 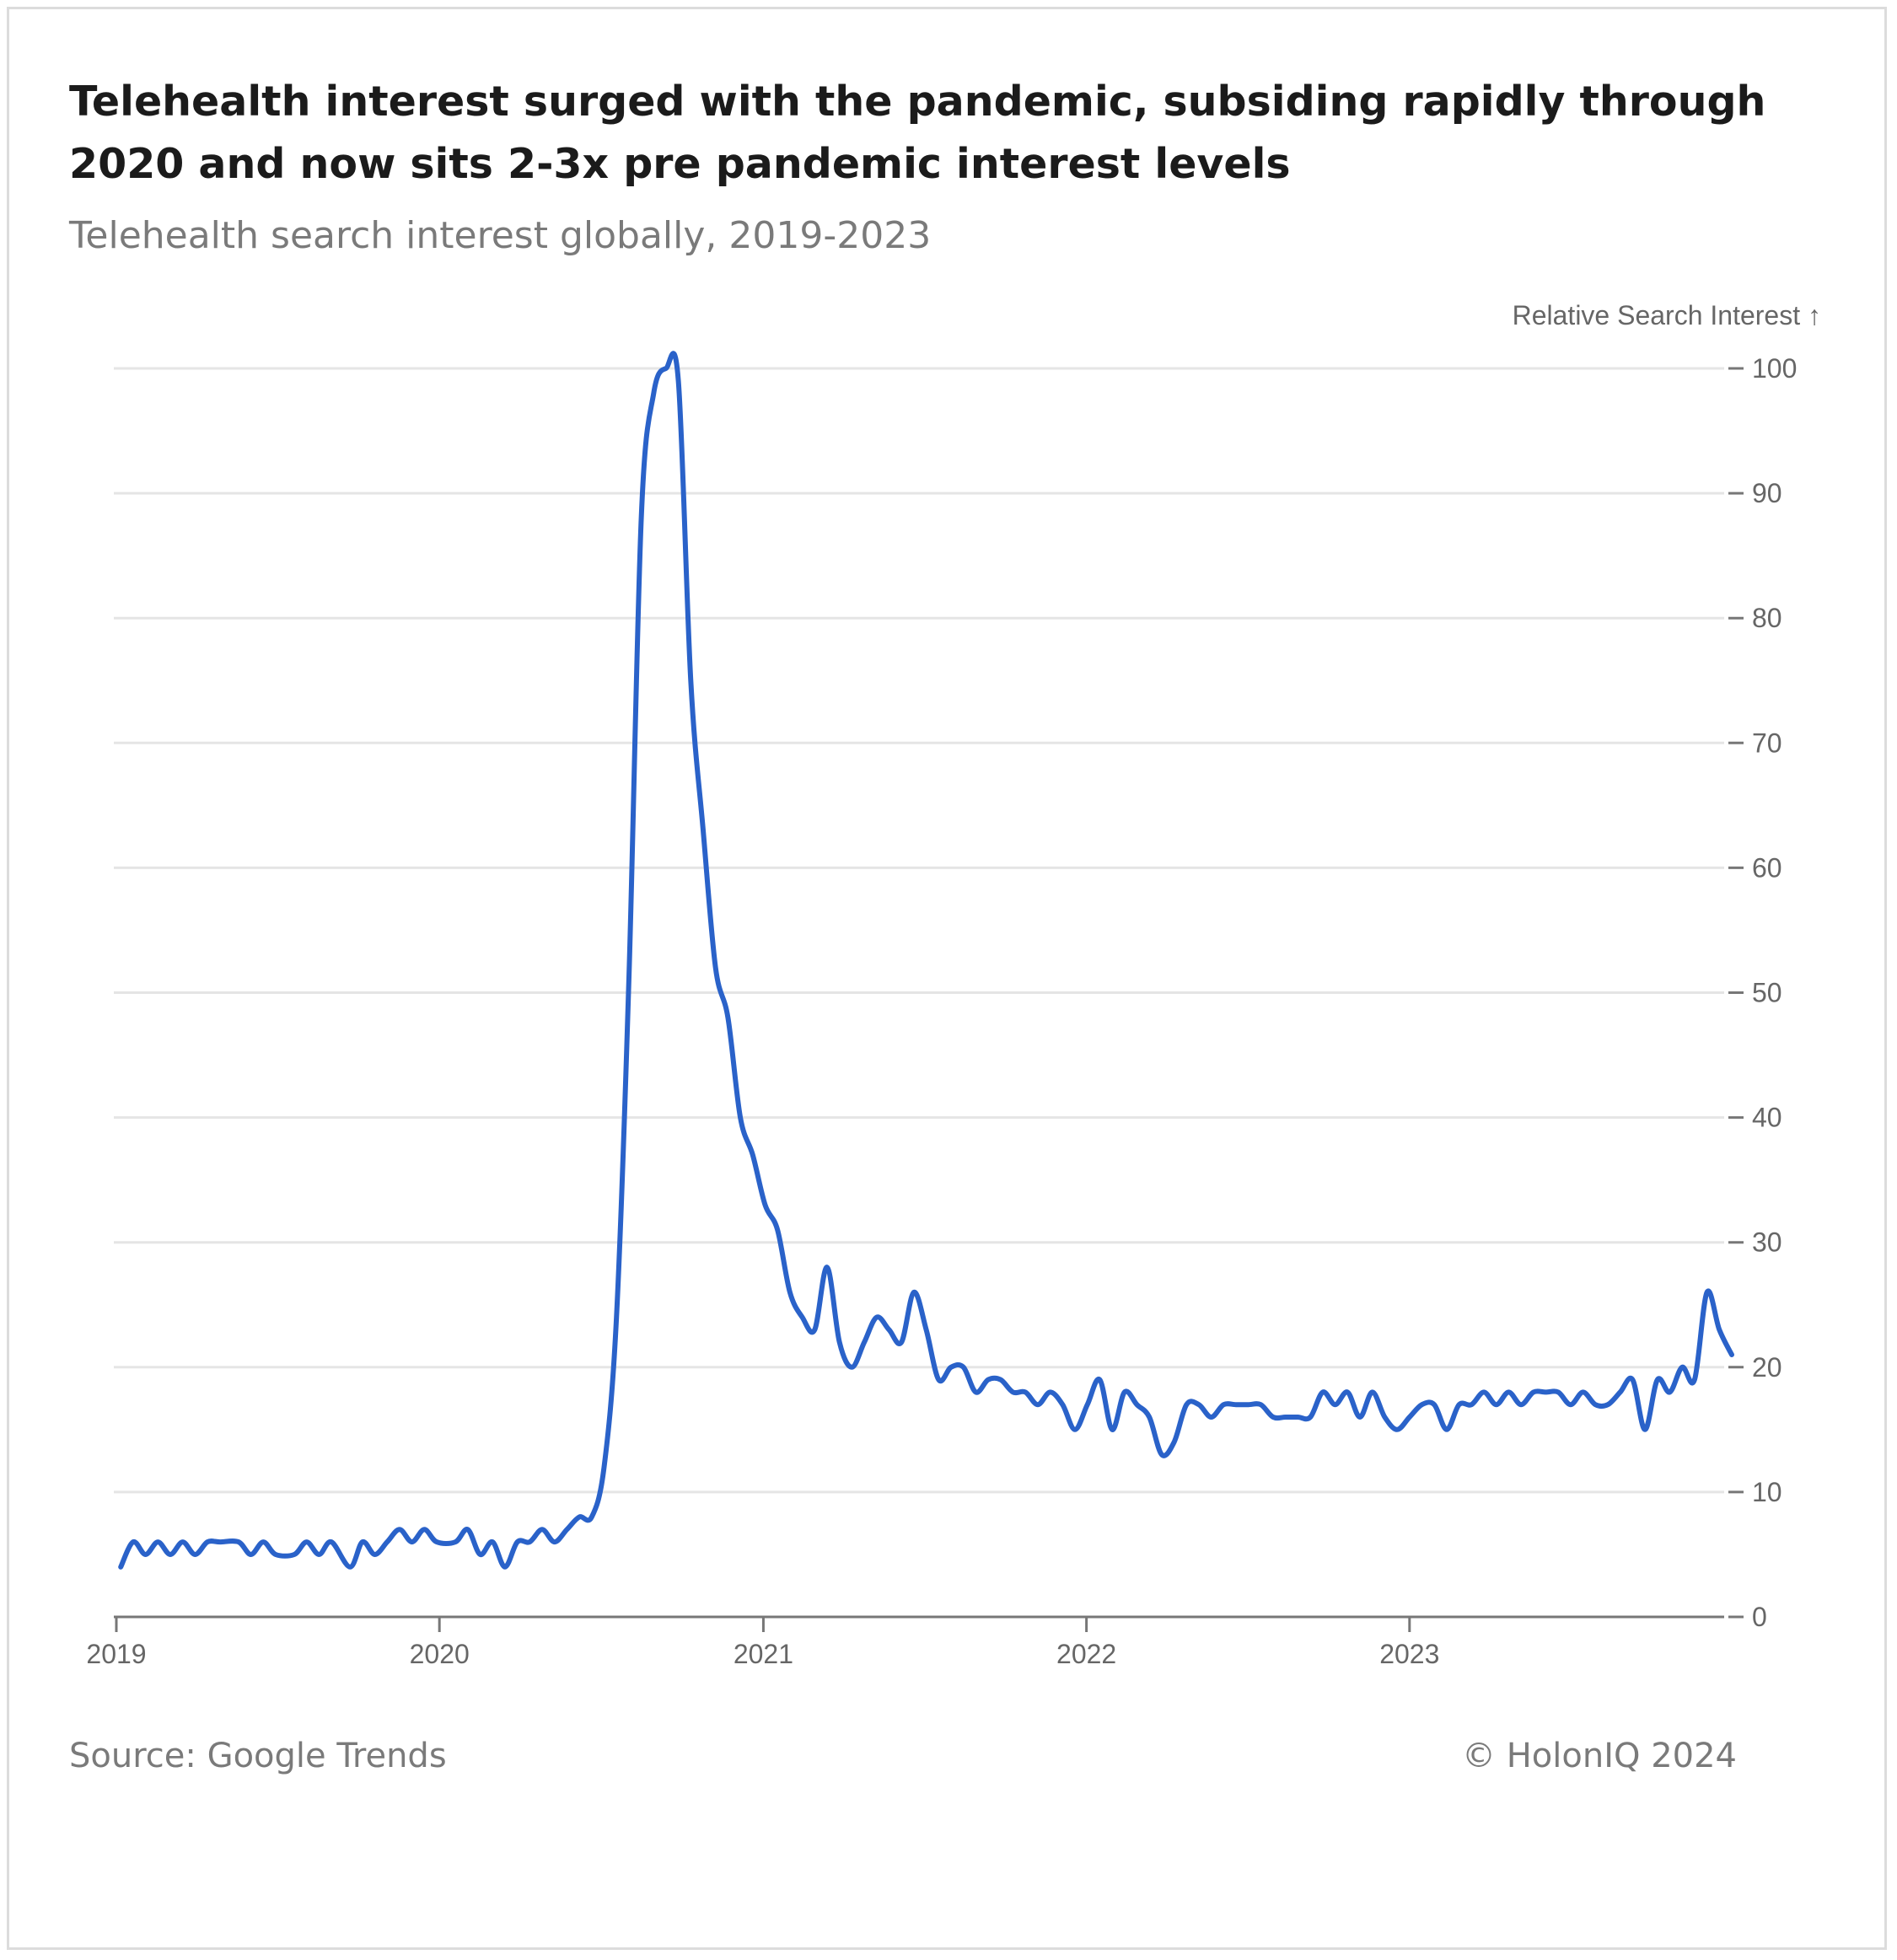 What do you see at coordinates (258, 1756) in the screenshot?
I see `source-note: Source: Google Trends` at bounding box center [258, 1756].